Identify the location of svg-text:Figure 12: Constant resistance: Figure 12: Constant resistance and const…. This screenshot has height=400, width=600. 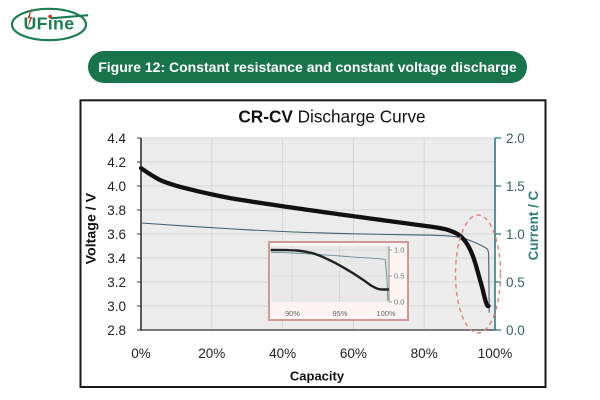
(307, 67).